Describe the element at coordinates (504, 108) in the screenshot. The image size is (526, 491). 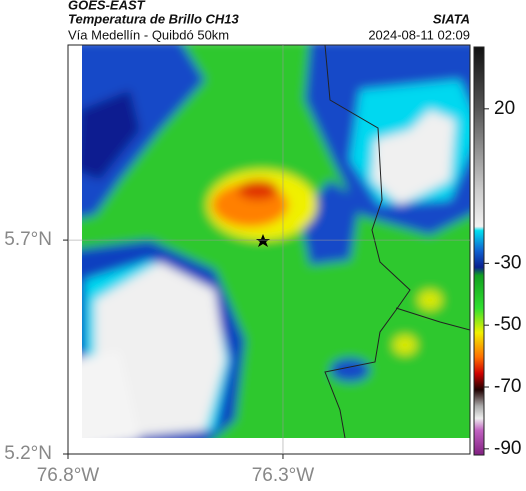
I see `colorbar-tick-label: 20` at that location.